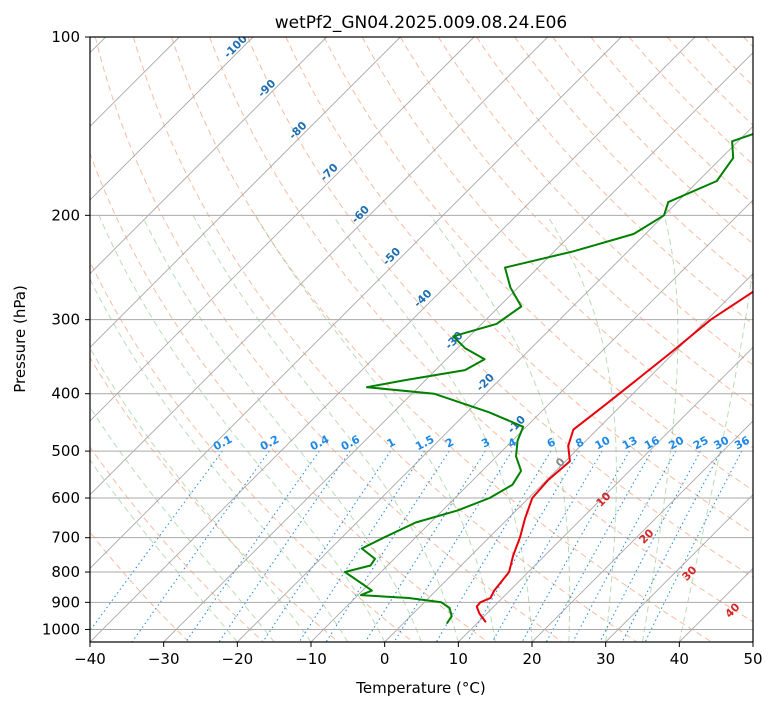  What do you see at coordinates (420, 688) in the screenshot?
I see `x-axis-label: Temperature (°C)` at bounding box center [420, 688].